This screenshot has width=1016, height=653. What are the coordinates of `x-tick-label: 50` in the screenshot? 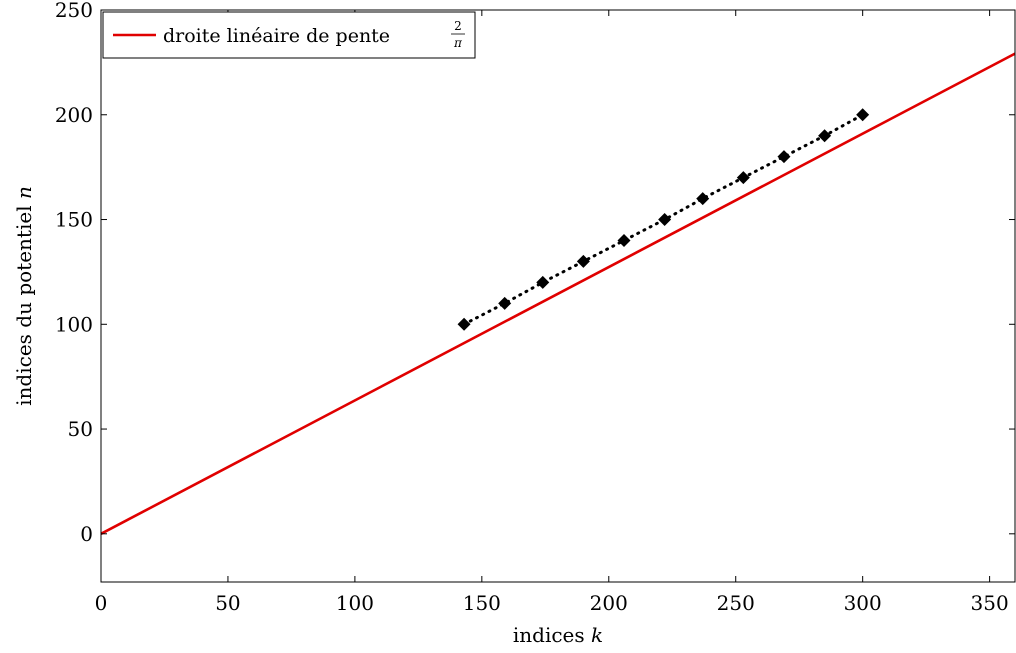 It's located at (227, 603).